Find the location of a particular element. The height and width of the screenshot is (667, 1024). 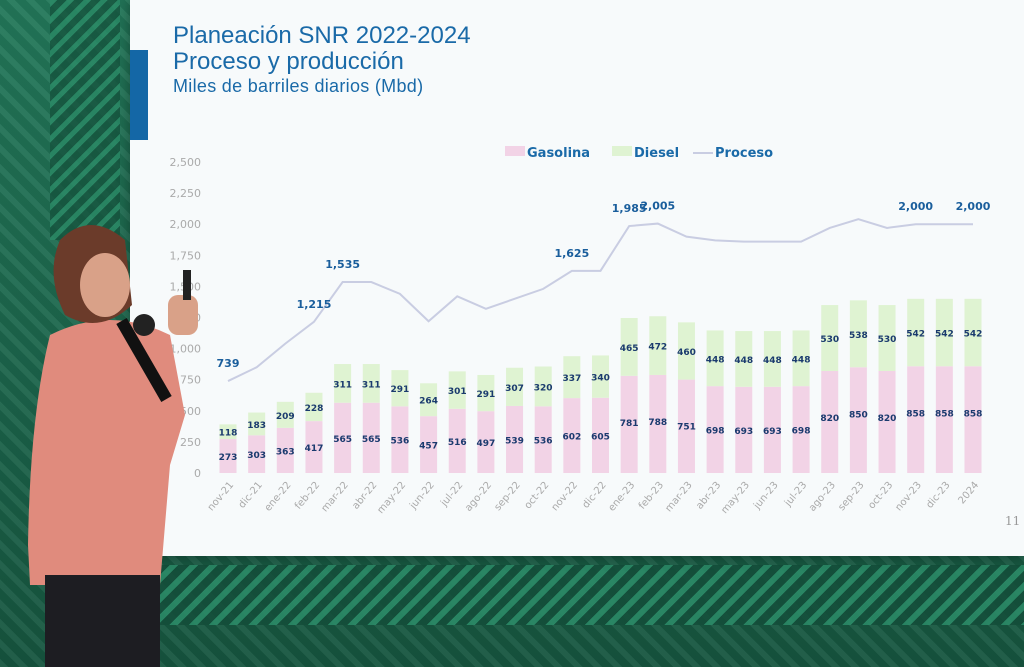

gasolina-data-label: 693 is located at coordinates (772, 432).